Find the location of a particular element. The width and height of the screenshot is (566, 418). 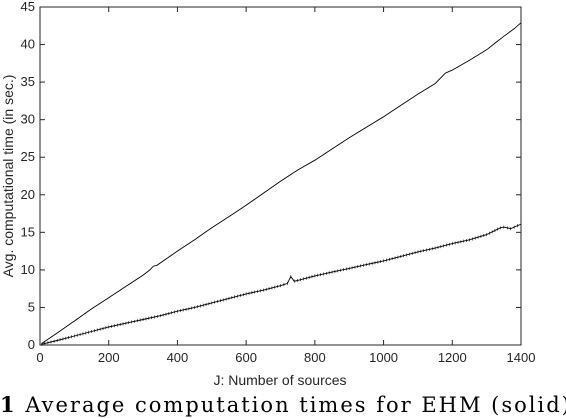

x-axis-label: J: Number of sources is located at coordinates (279, 380).